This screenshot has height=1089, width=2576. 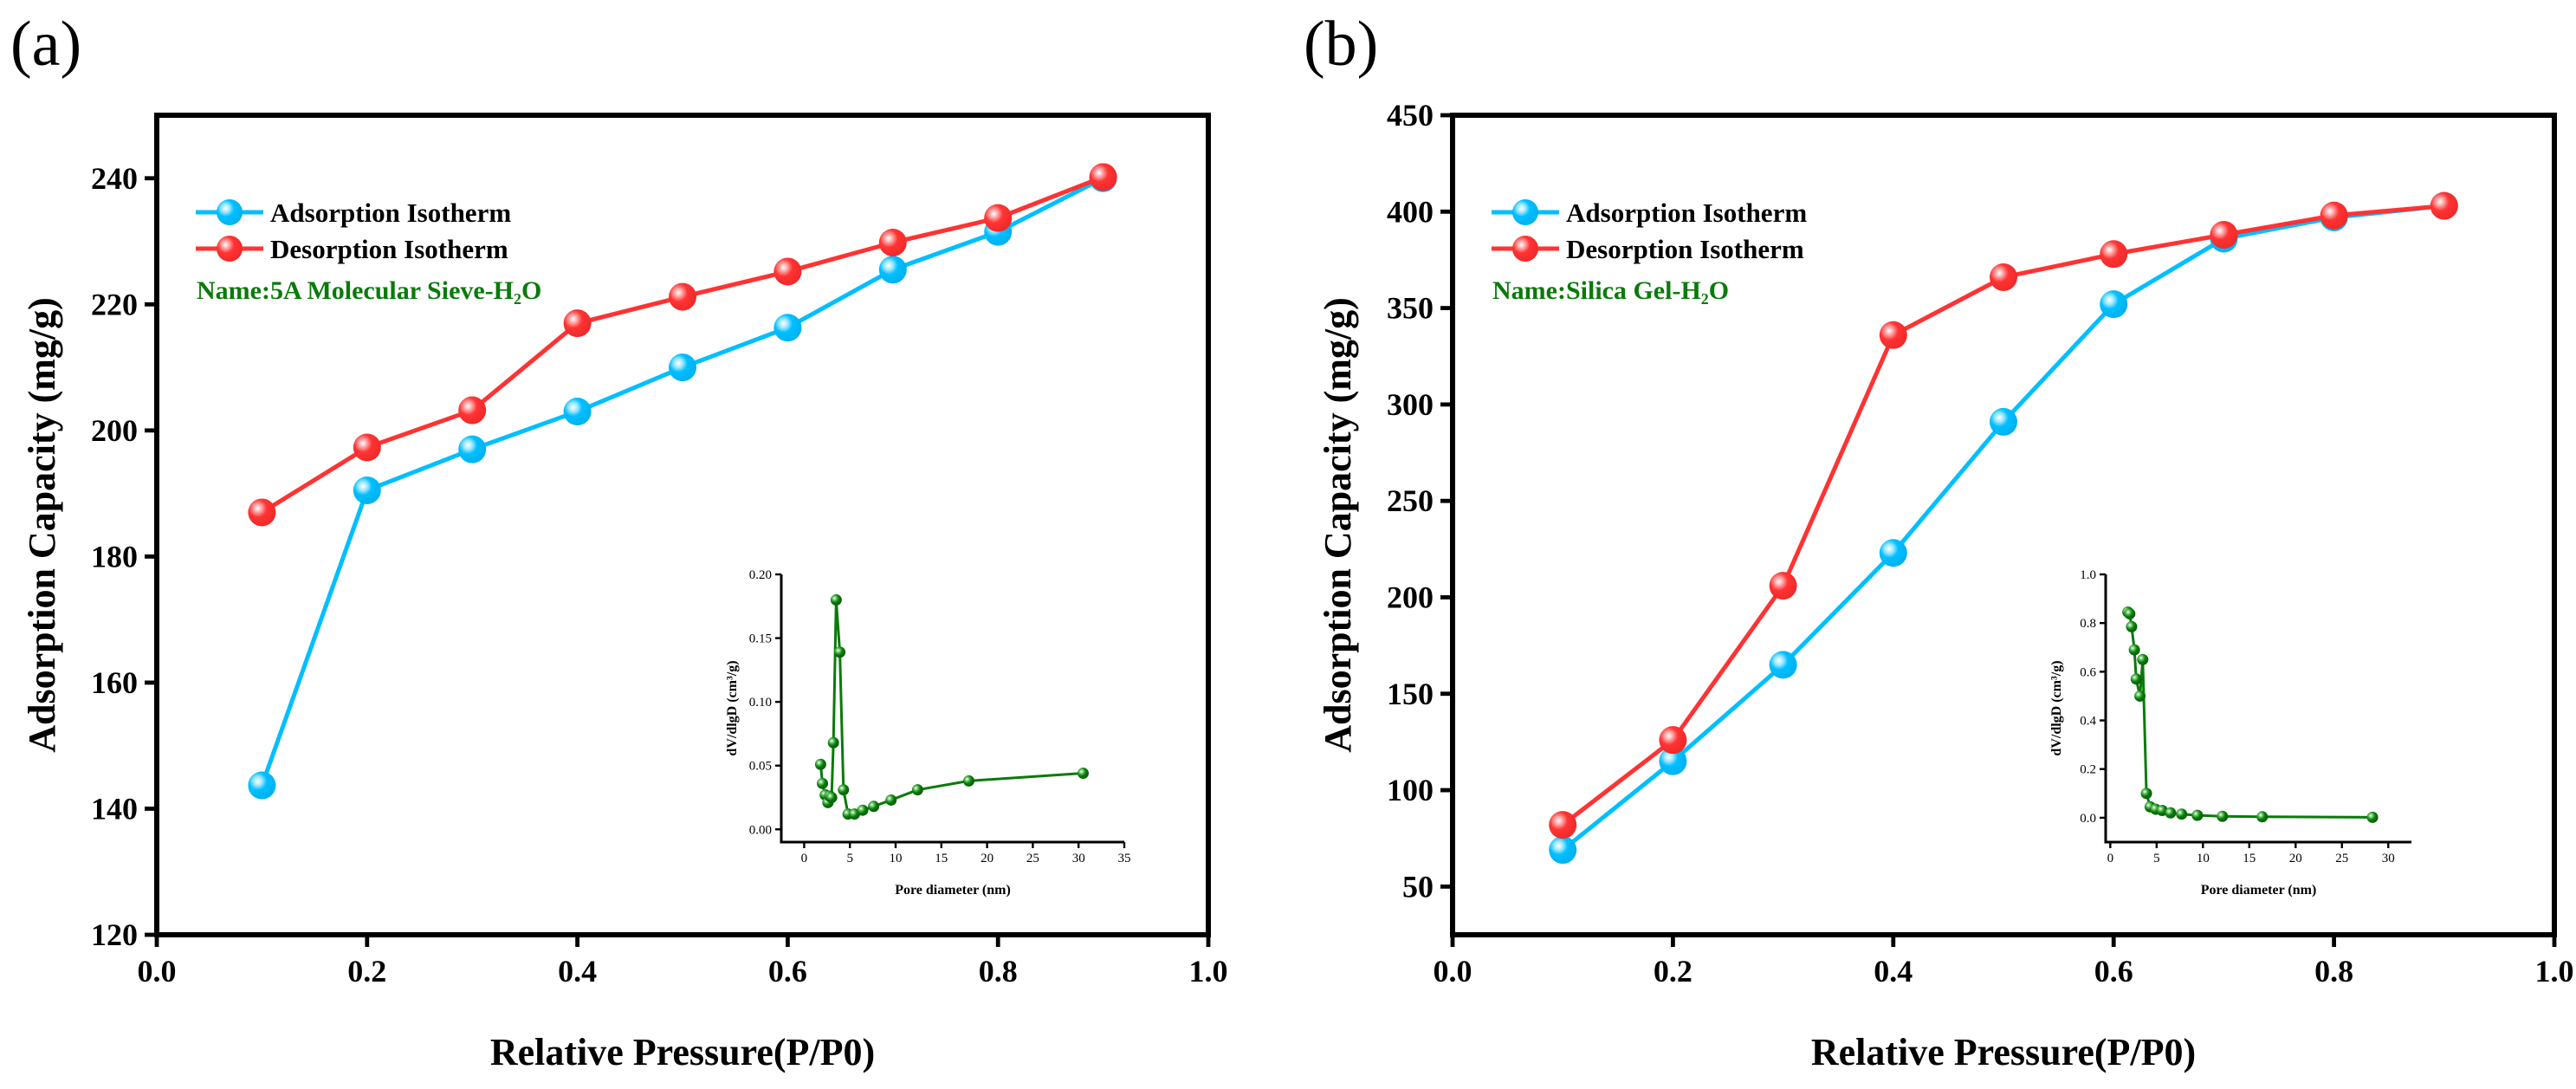 I want to click on panel-label: (b), so click(x=1341, y=44).